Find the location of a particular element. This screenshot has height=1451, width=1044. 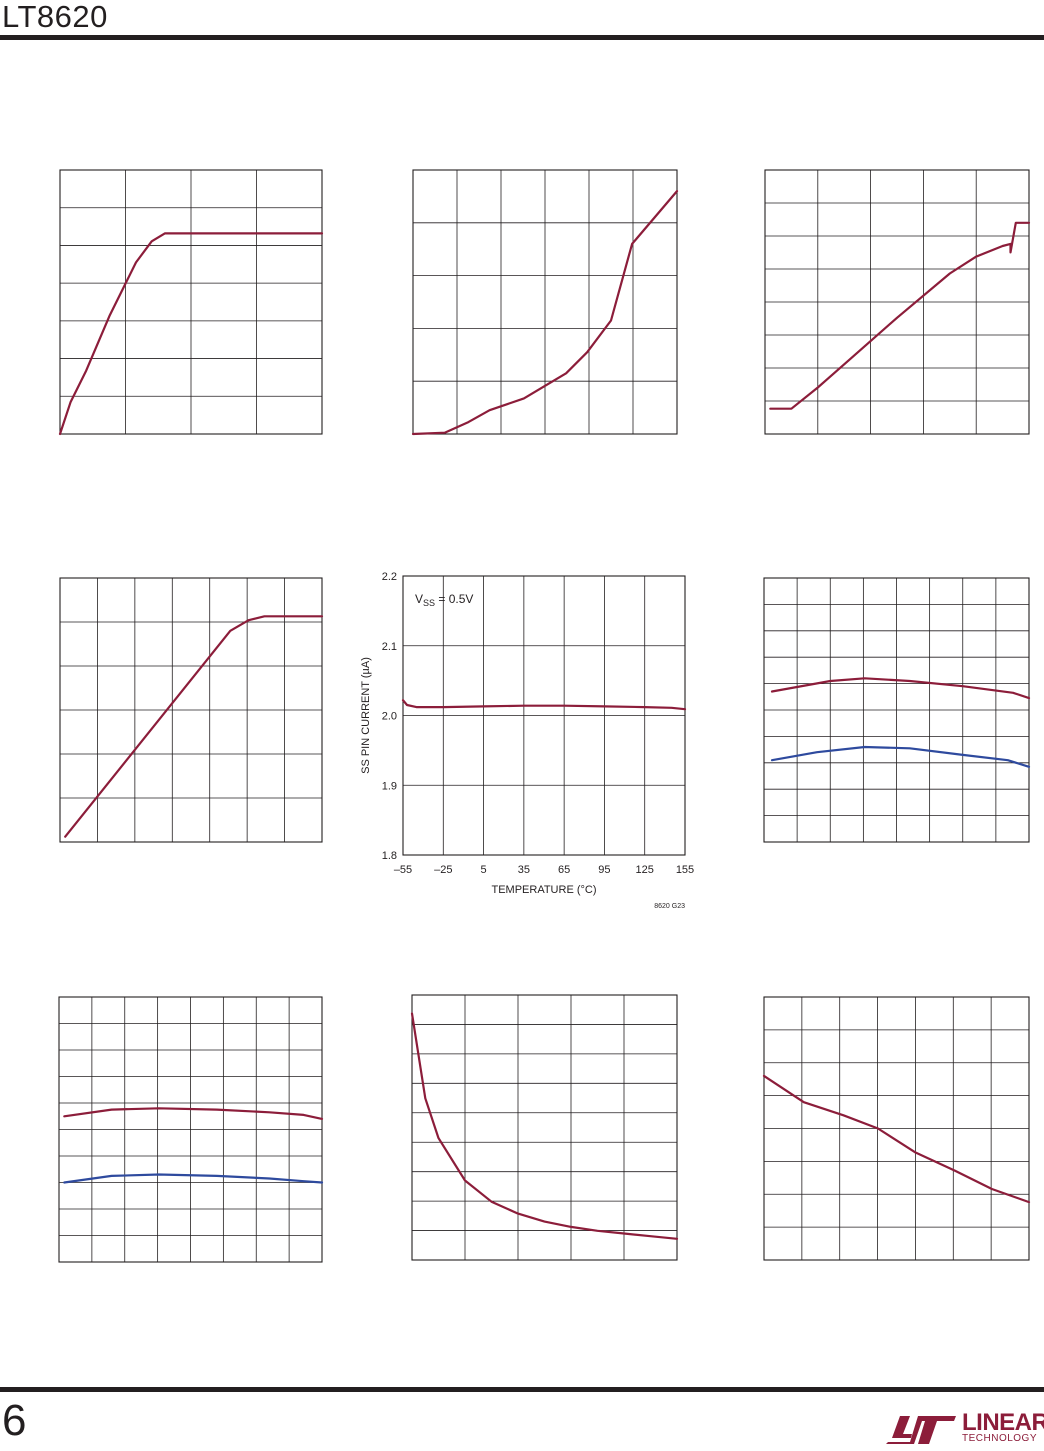

chart-5-annotation: VSS = 0.5V is located at coordinates (444, 600).